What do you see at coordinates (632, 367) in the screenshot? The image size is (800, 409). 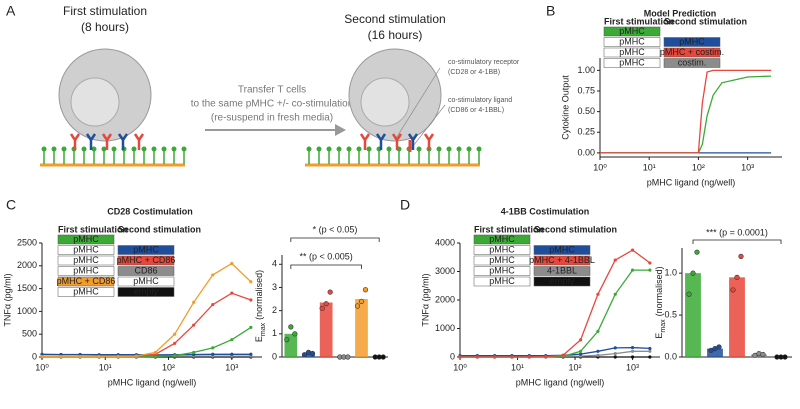 I see `x-tick-label: 10³` at bounding box center [632, 367].